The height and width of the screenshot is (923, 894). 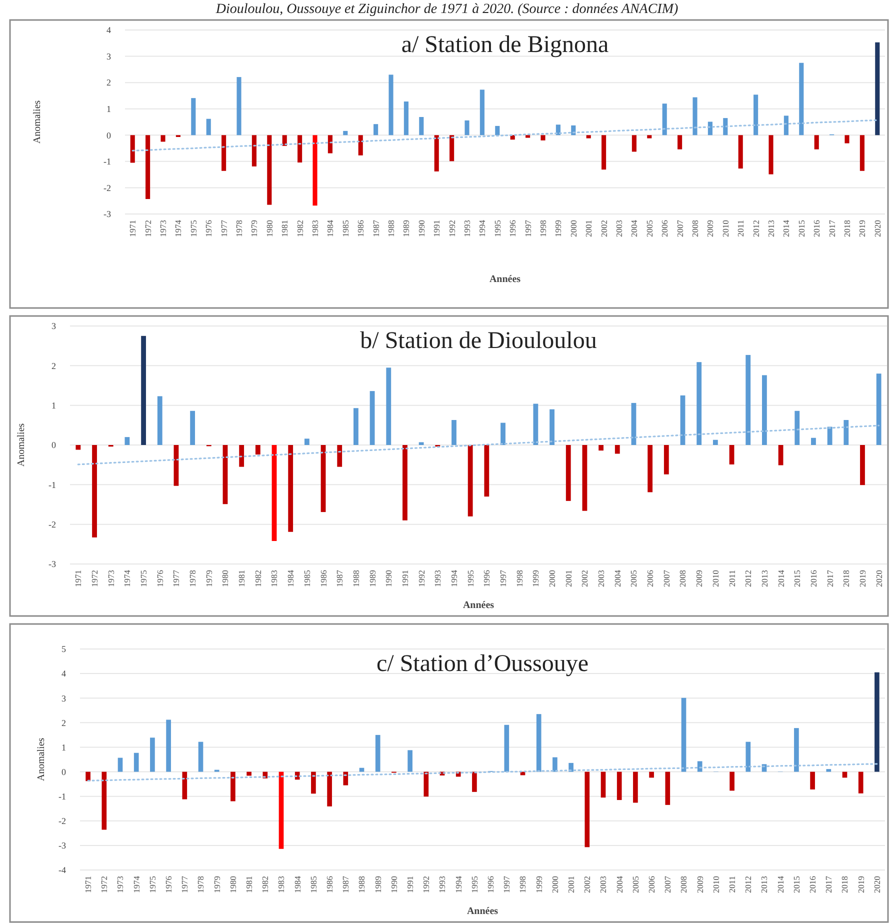 I want to click on x-tick-label: 1985, so click(x=313, y=884).